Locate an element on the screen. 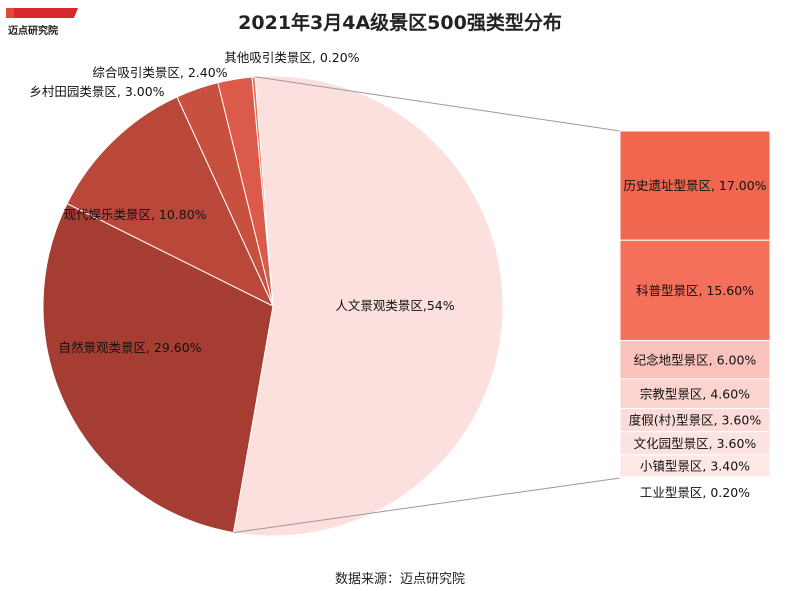 Image resolution: width=800 pixels, height=591 pixels. breakdown-label: 历史遗址型景区, 17.00% is located at coordinates (694, 185).